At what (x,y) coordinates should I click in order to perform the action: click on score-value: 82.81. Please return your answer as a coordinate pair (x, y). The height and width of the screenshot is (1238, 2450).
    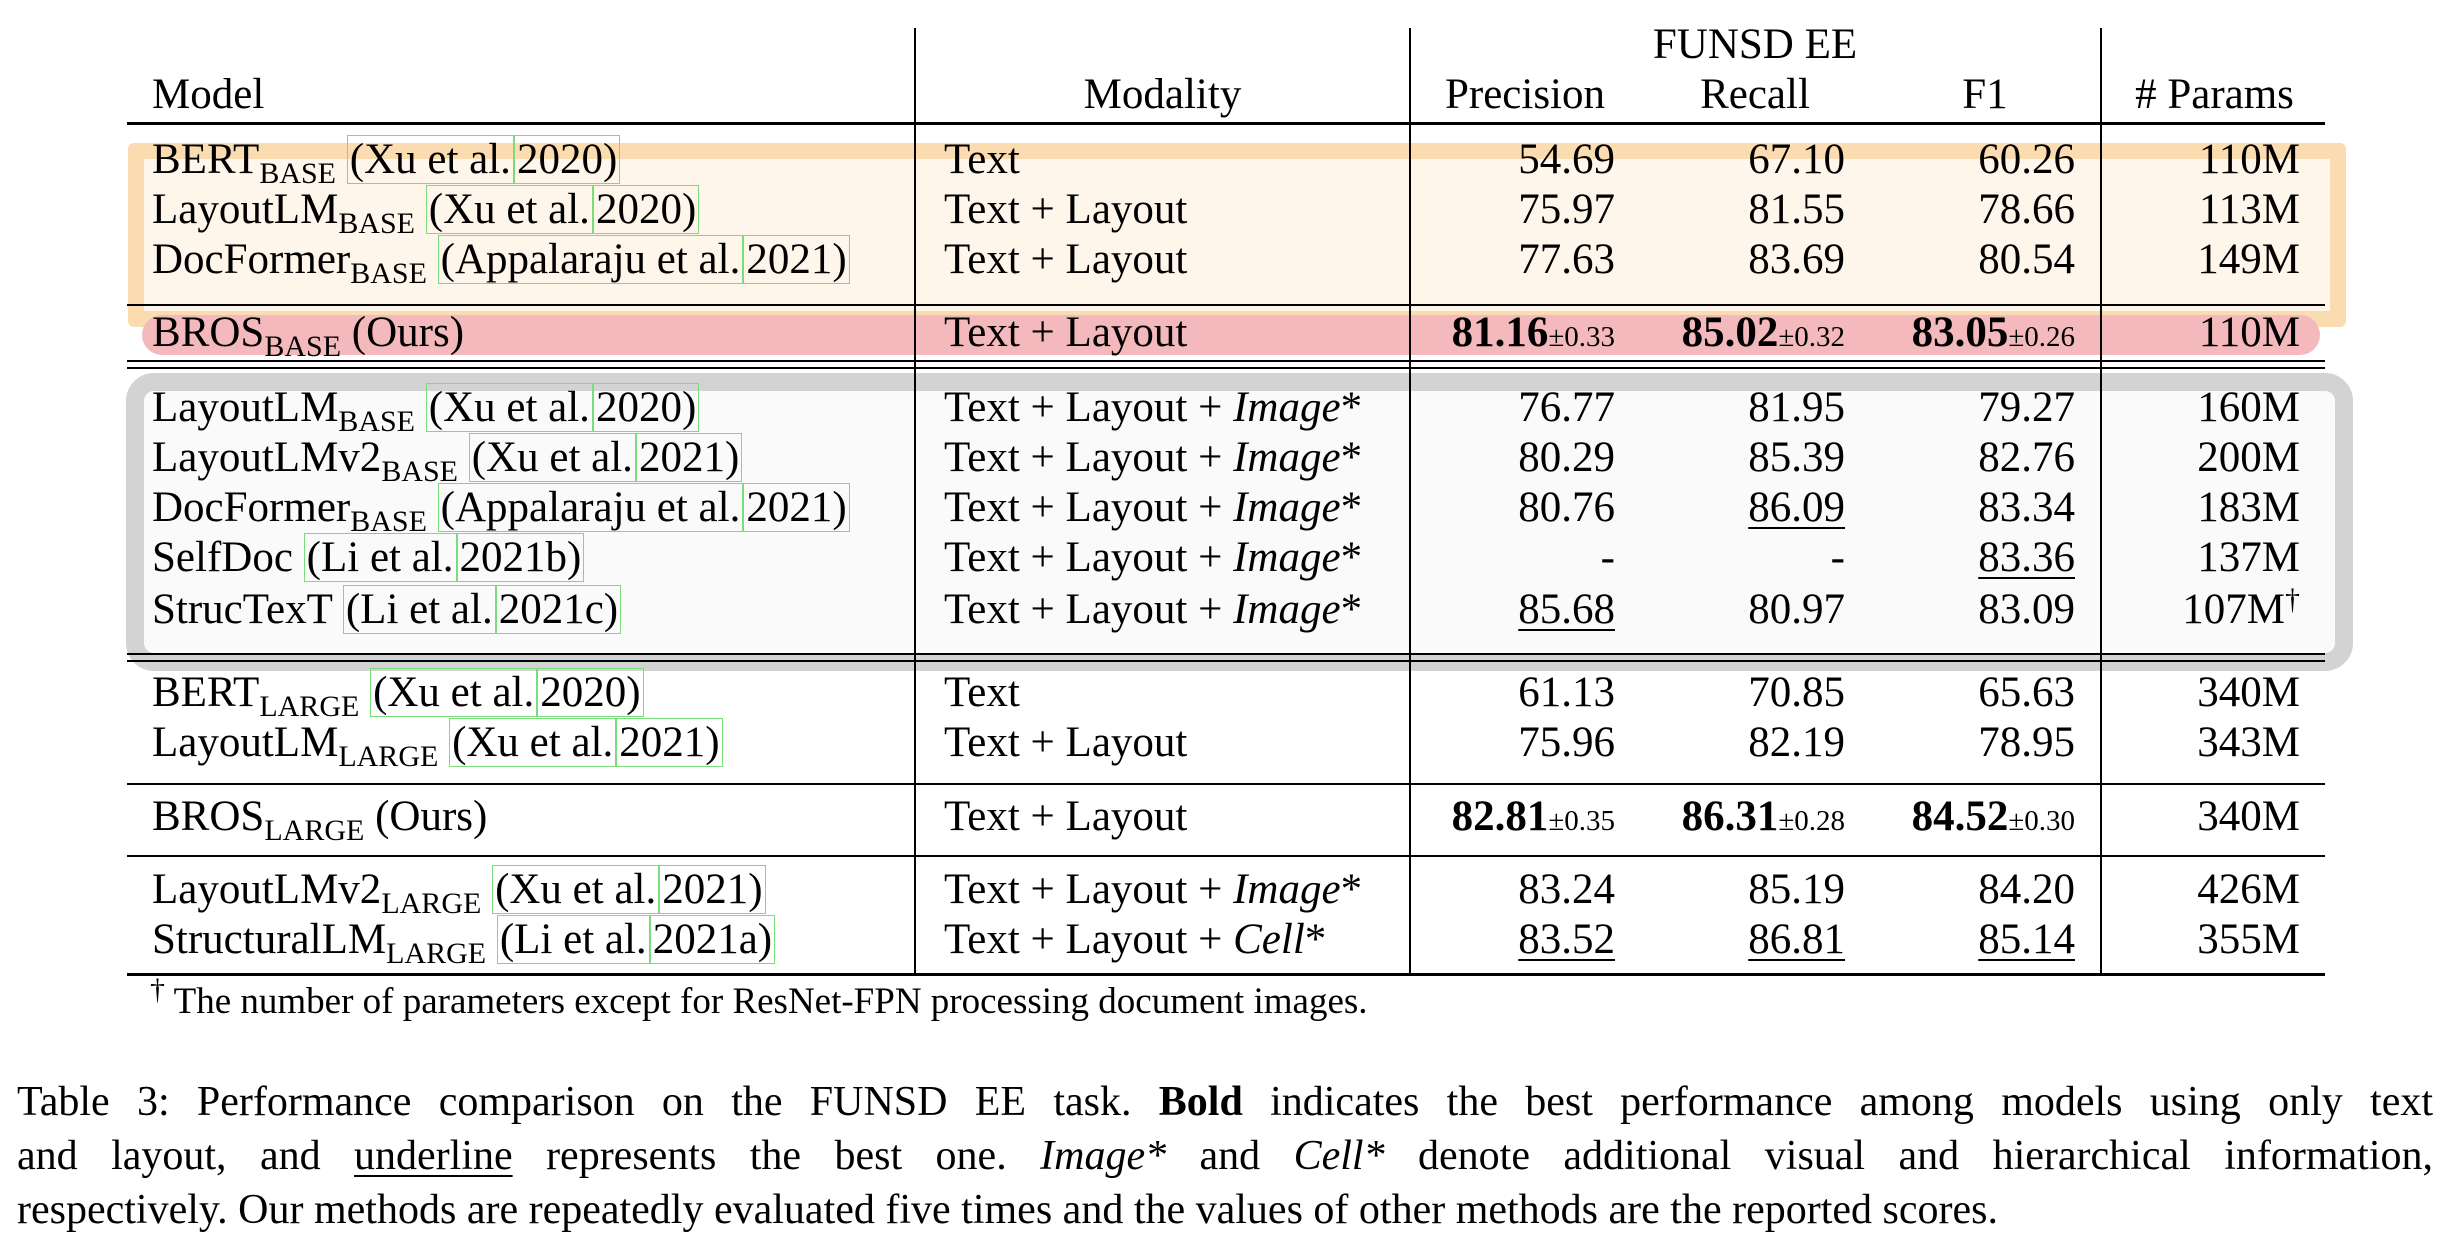
    Looking at the image, I should click on (1500, 816).